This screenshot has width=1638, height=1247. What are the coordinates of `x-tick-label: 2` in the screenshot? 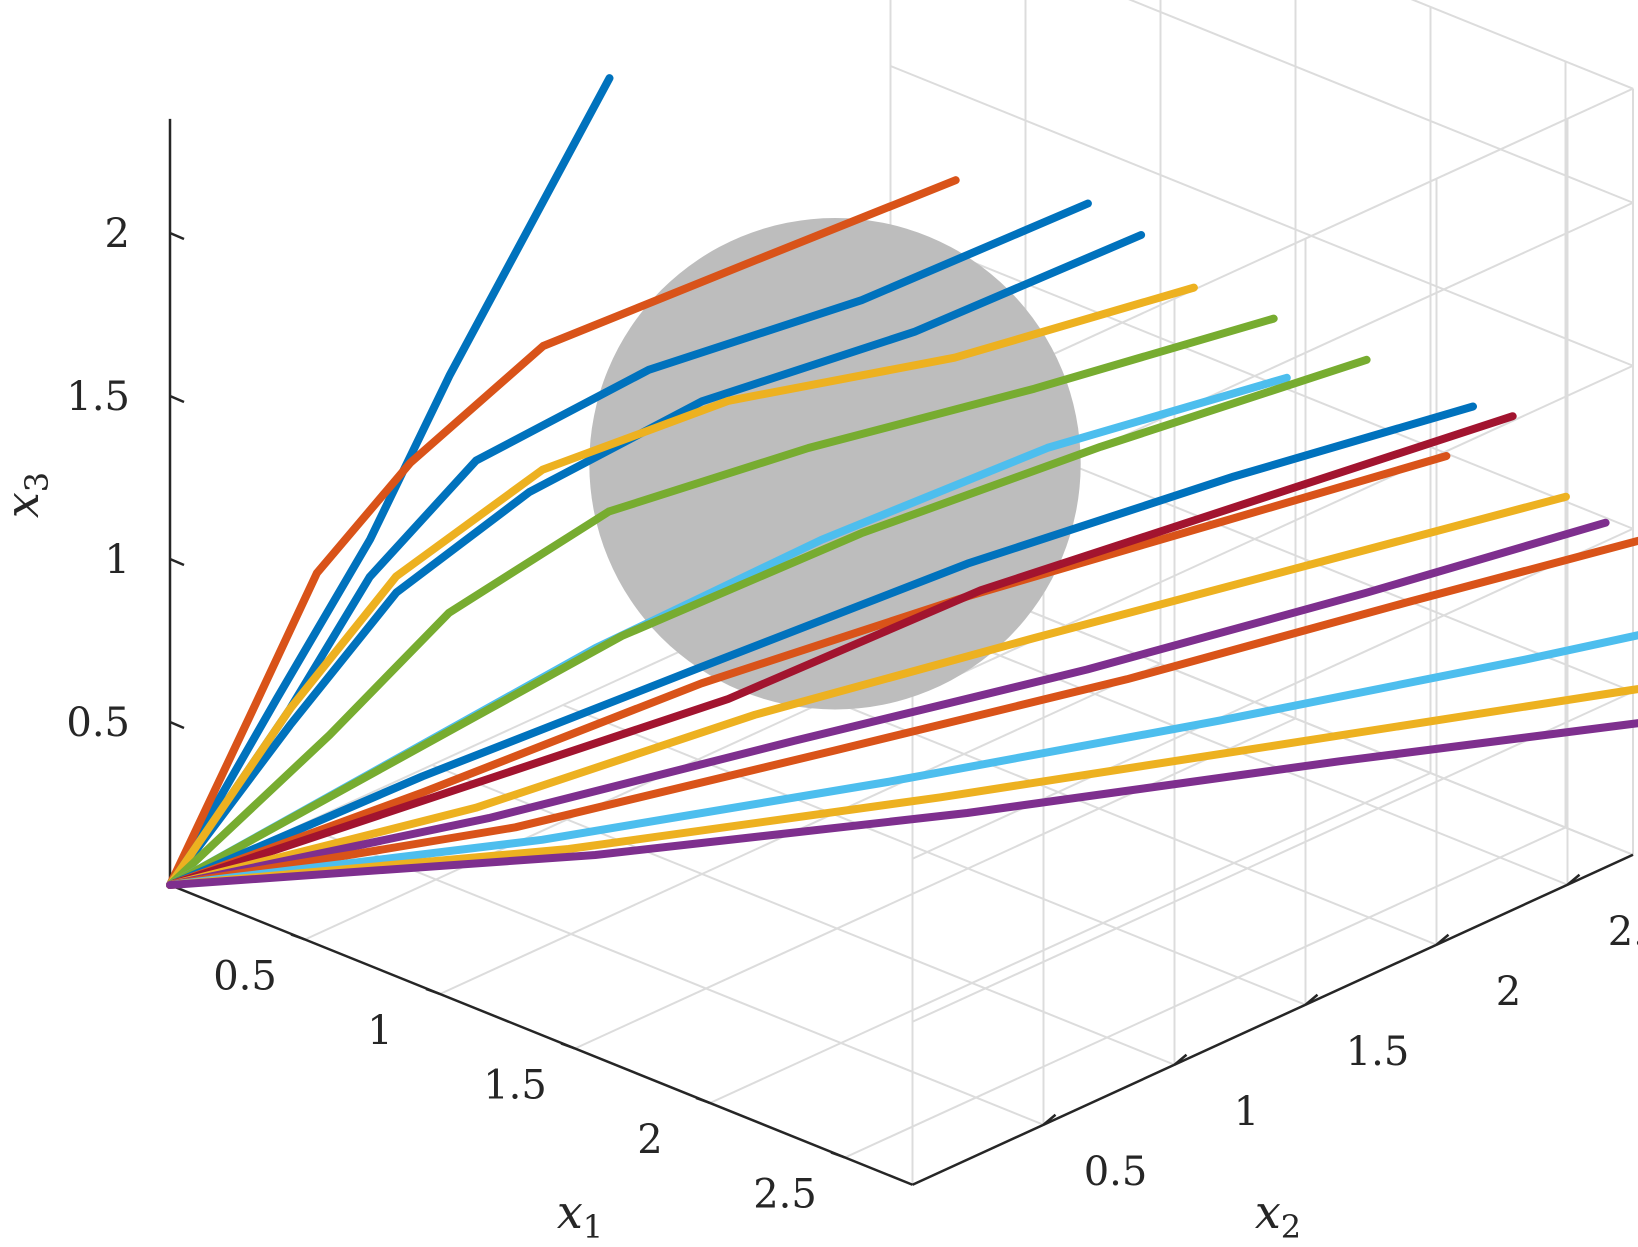 It's located at (649, 1140).